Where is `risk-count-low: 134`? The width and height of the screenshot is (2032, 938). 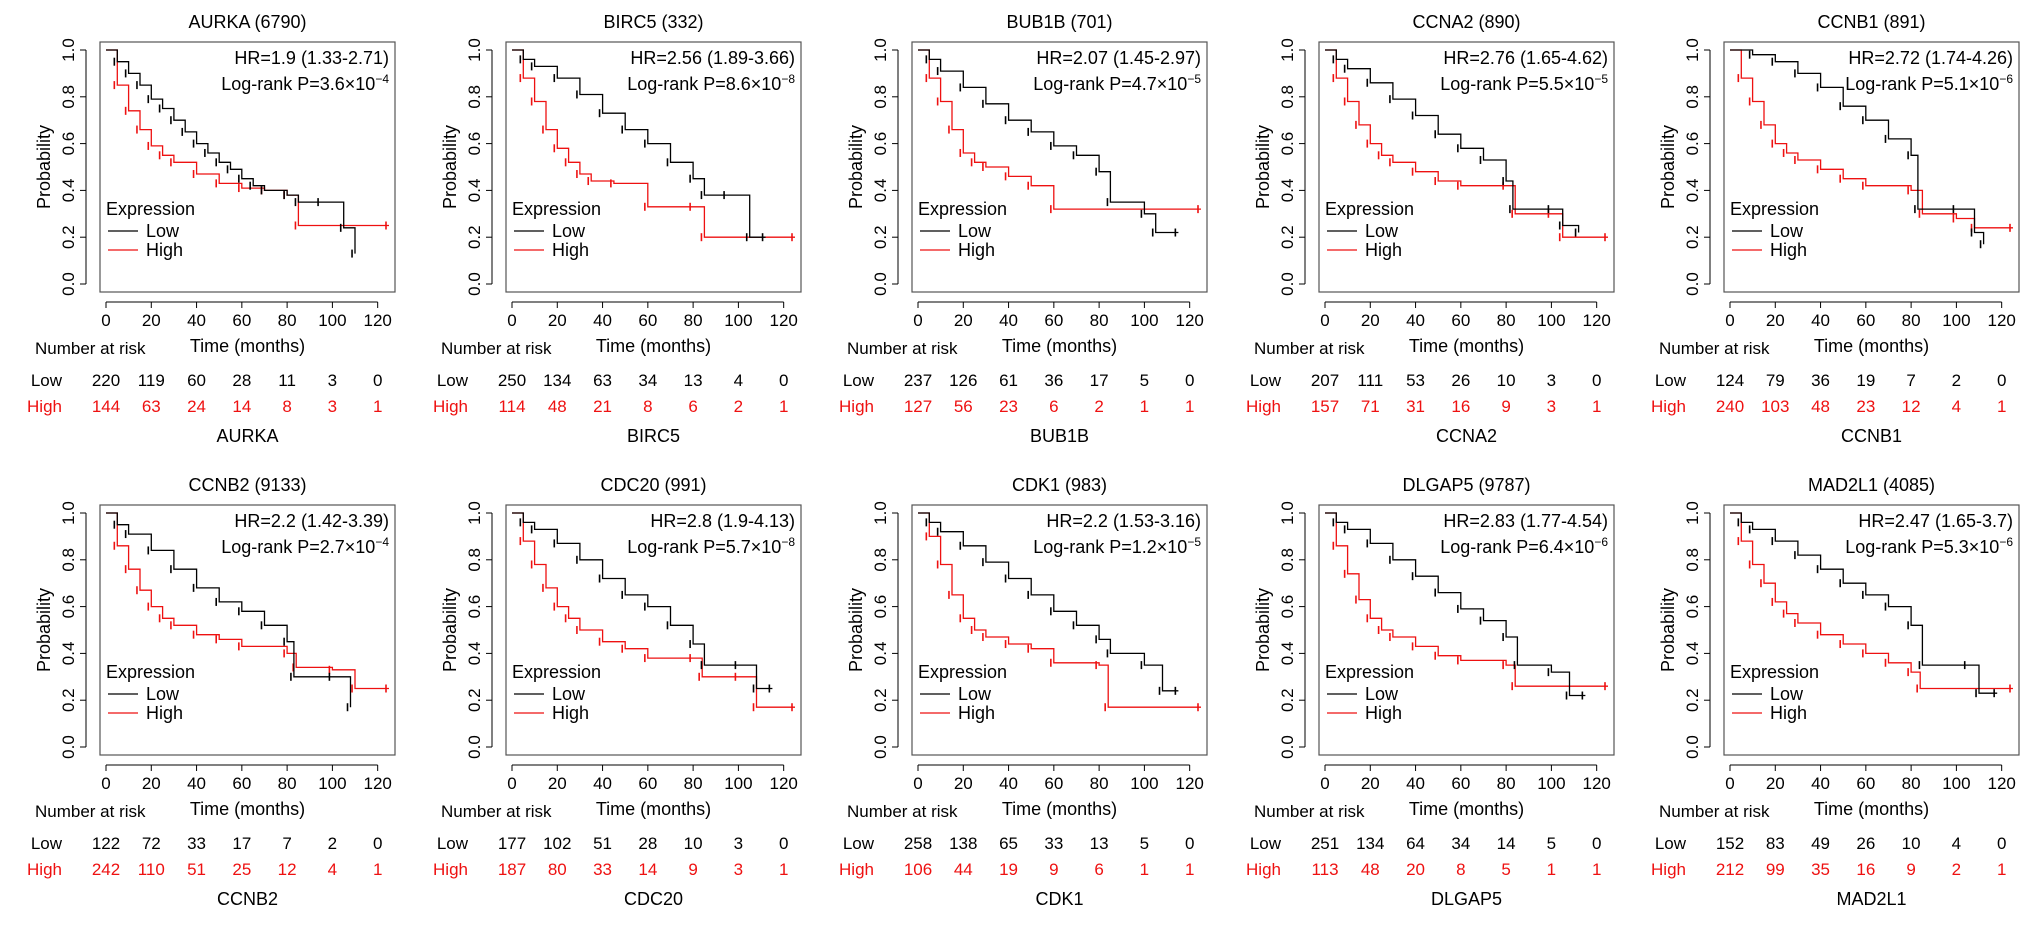 risk-count-low: 134 is located at coordinates (1370, 843).